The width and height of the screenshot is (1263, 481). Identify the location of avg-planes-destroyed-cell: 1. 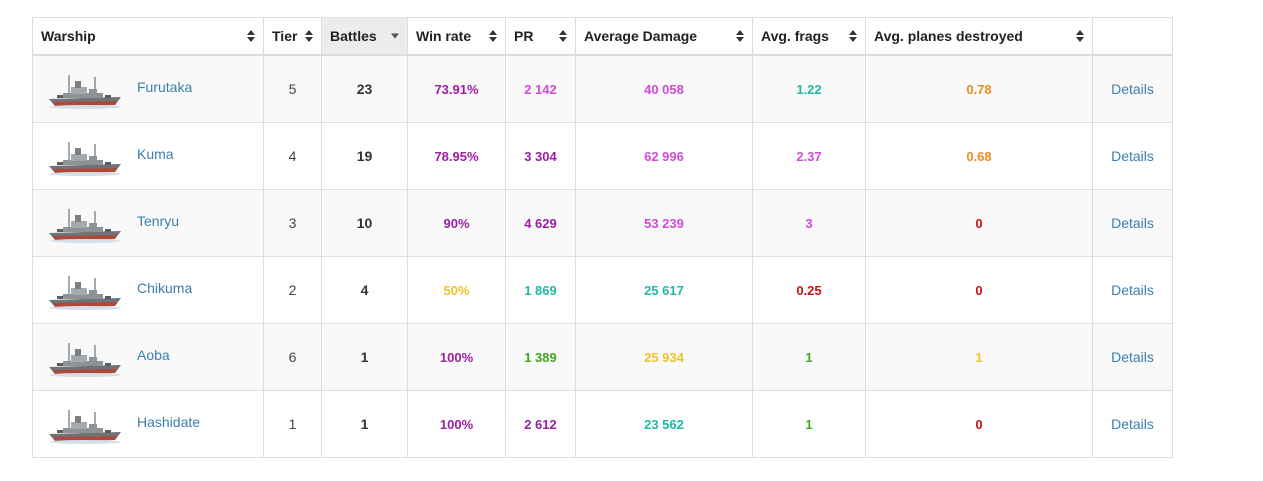
(979, 357).